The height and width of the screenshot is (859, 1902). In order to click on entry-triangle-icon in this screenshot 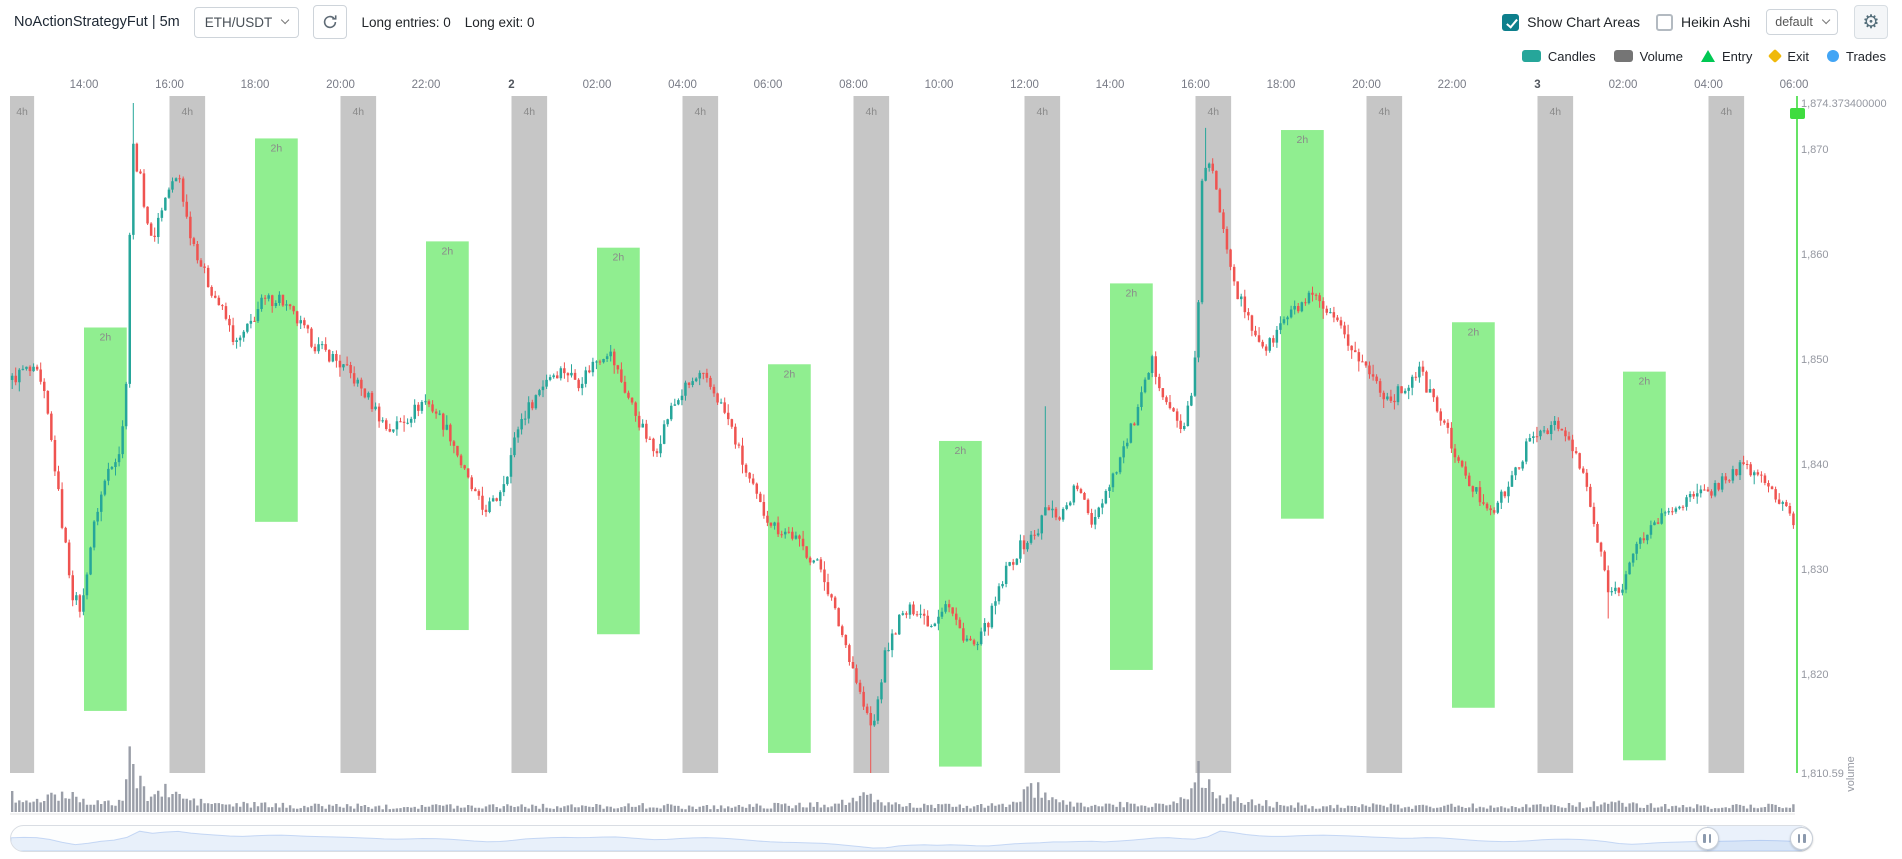, I will do `click(1708, 56)`.